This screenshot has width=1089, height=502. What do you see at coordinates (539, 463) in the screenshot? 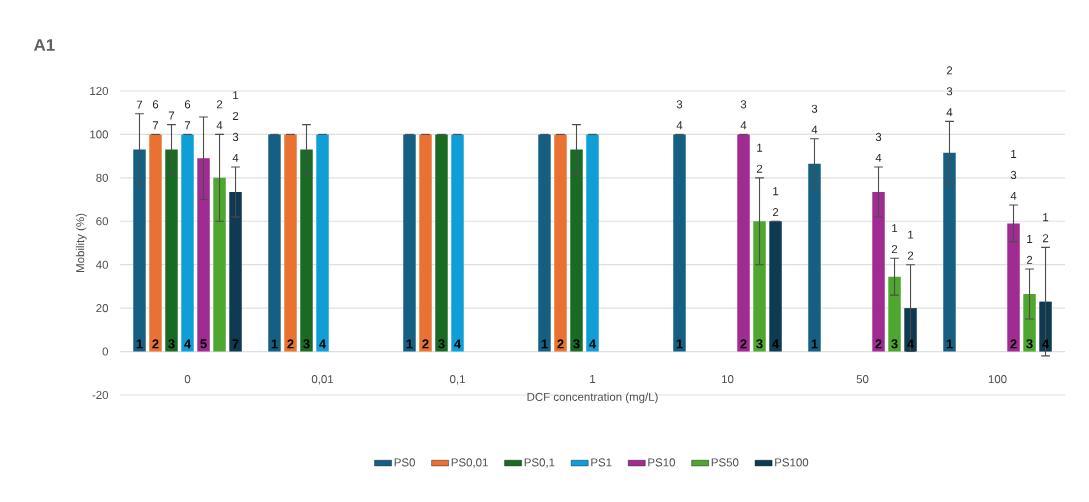
I see `legend-label: PS0,1` at bounding box center [539, 463].